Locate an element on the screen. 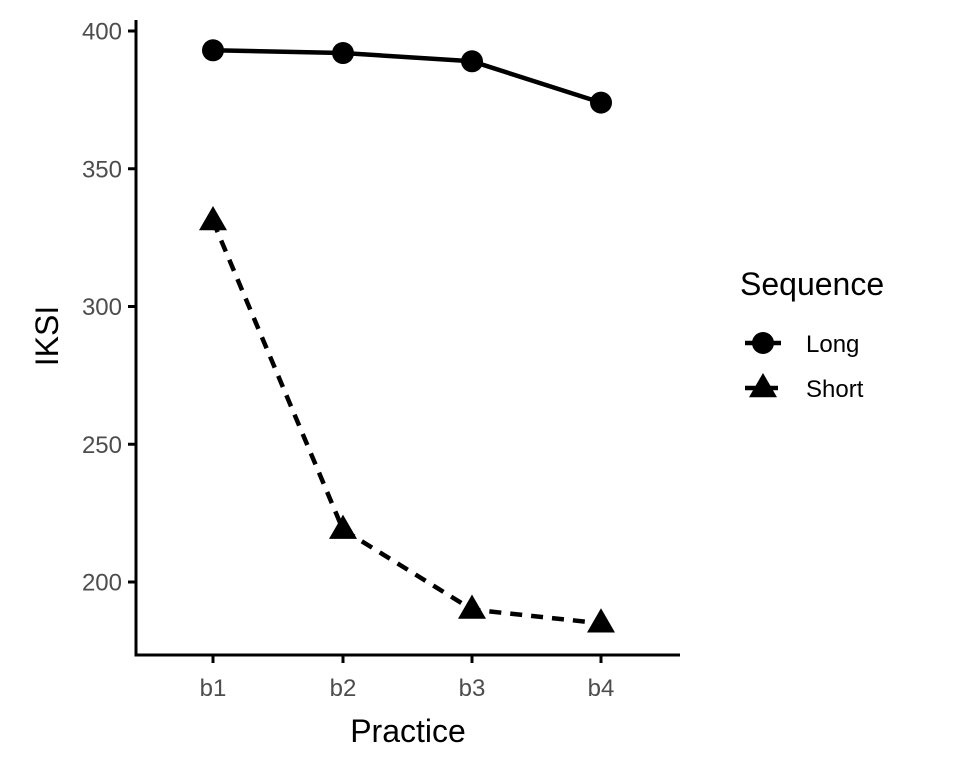  legend-item-short: Short is located at coordinates (804, 387).